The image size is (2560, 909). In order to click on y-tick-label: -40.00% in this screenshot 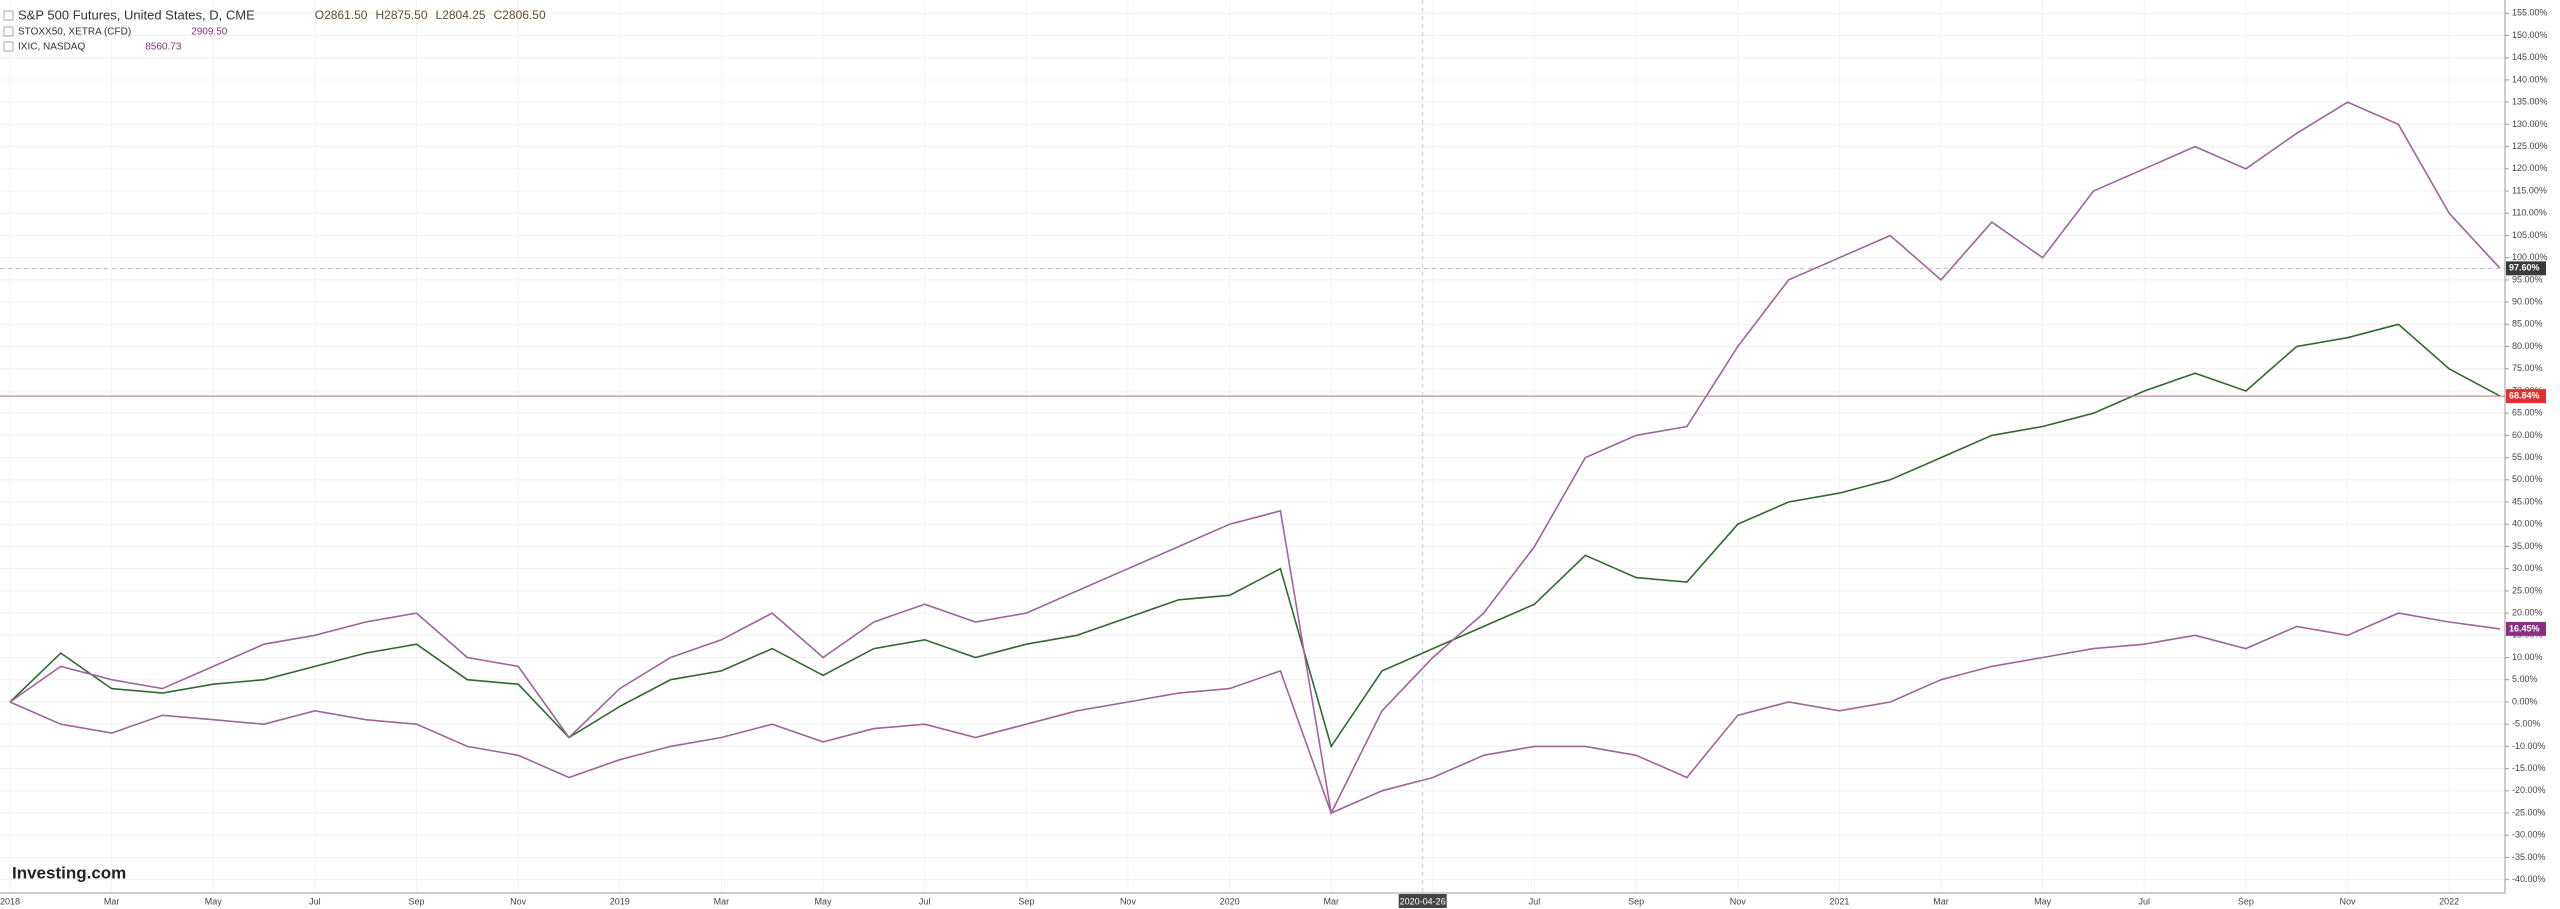, I will do `click(2529, 879)`.